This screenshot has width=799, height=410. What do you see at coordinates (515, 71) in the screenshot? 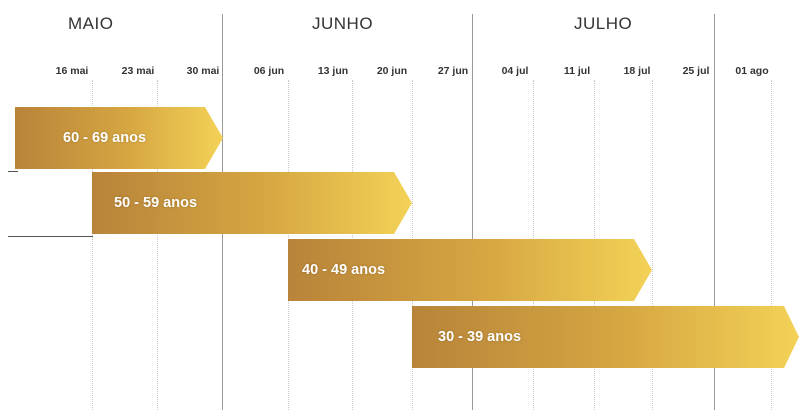
I see `week-label: 04 jul` at bounding box center [515, 71].